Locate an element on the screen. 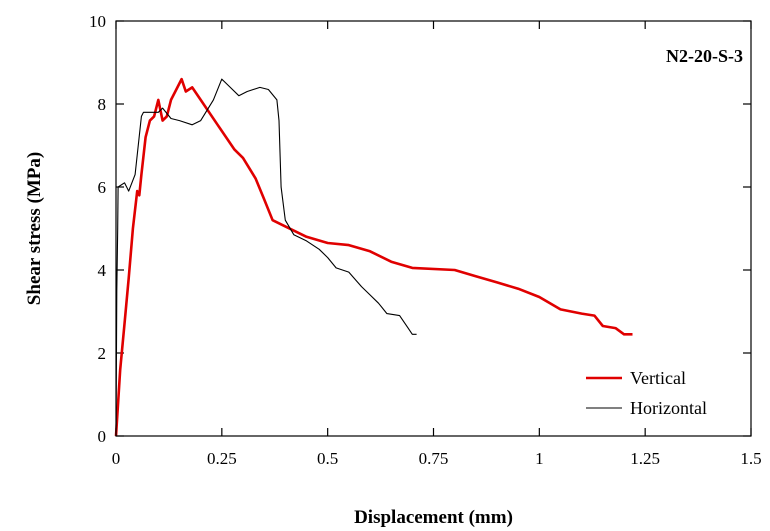 Image resolution: width=770 pixels, height=531 pixels. y-tick-label-2: 4 is located at coordinates (102, 270).